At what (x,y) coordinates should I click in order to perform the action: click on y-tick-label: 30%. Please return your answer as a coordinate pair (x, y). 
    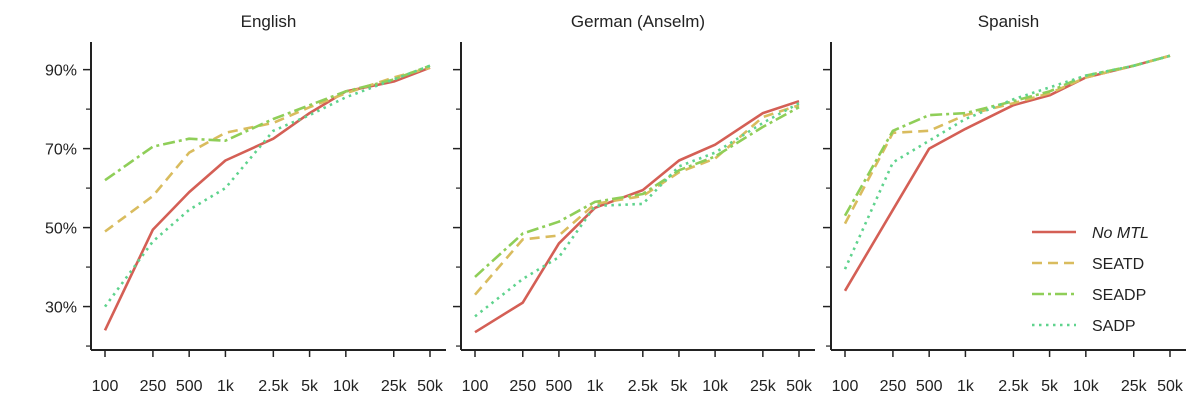
    Looking at the image, I should click on (61, 308).